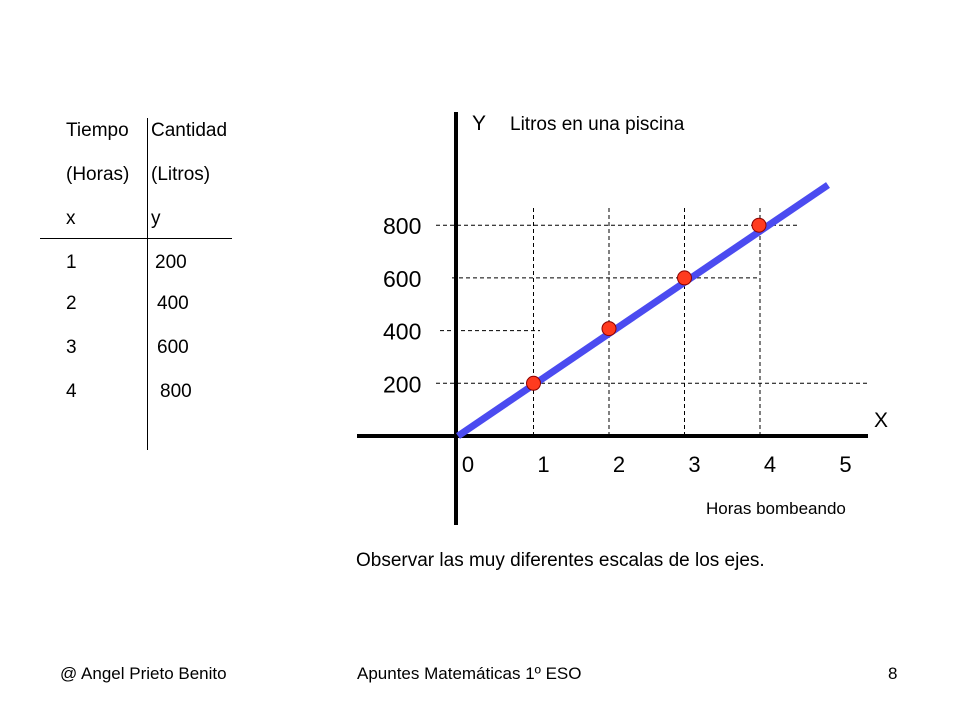 The width and height of the screenshot is (960, 720). I want to click on y-tick-label-600: 600, so click(402, 279).